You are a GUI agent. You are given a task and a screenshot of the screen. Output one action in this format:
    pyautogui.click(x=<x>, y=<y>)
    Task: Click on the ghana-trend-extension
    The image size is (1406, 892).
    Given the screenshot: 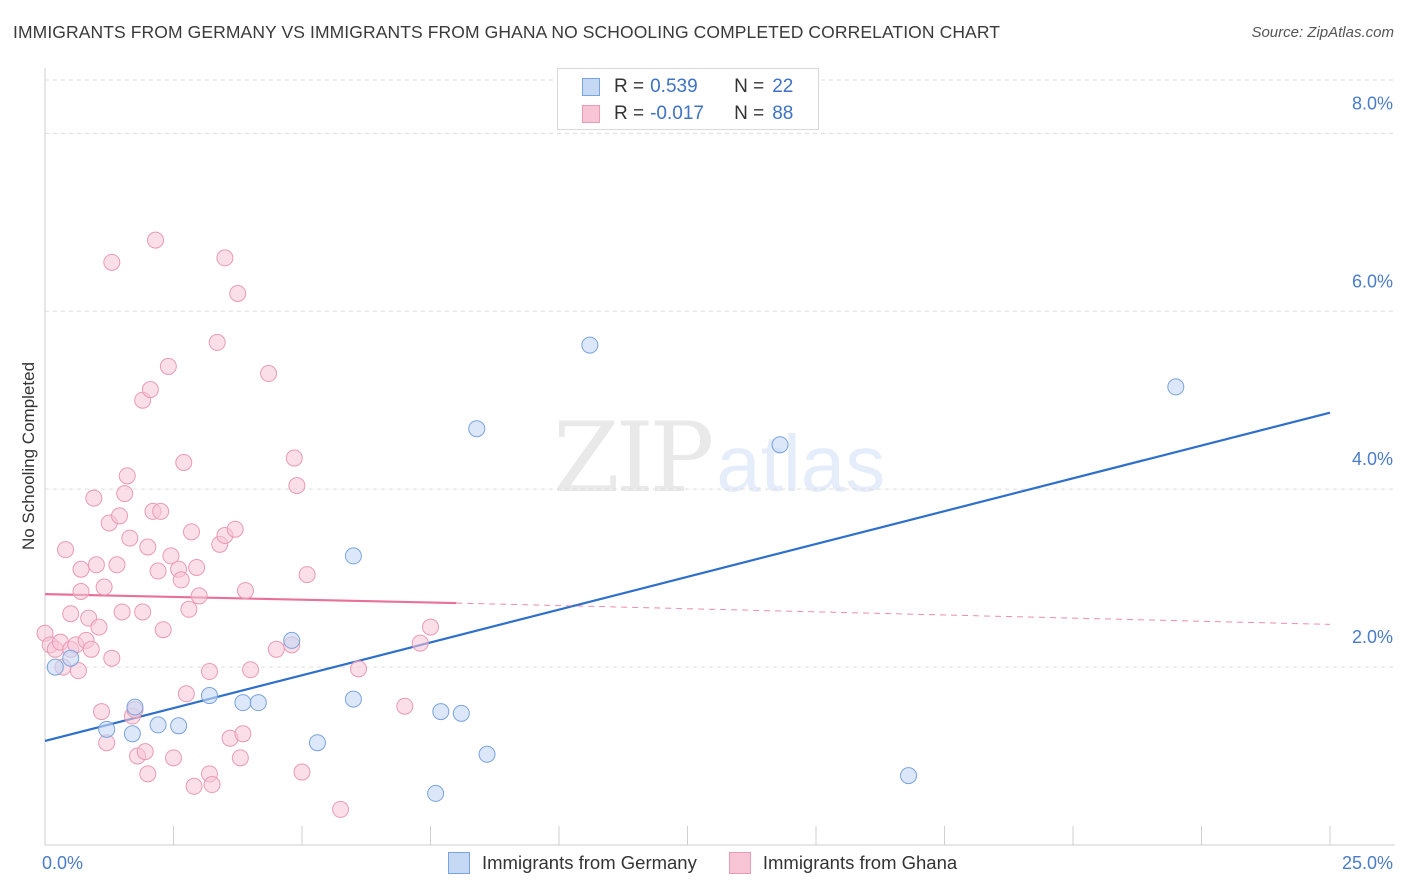 What is the action you would take?
    pyautogui.click(x=893, y=613)
    